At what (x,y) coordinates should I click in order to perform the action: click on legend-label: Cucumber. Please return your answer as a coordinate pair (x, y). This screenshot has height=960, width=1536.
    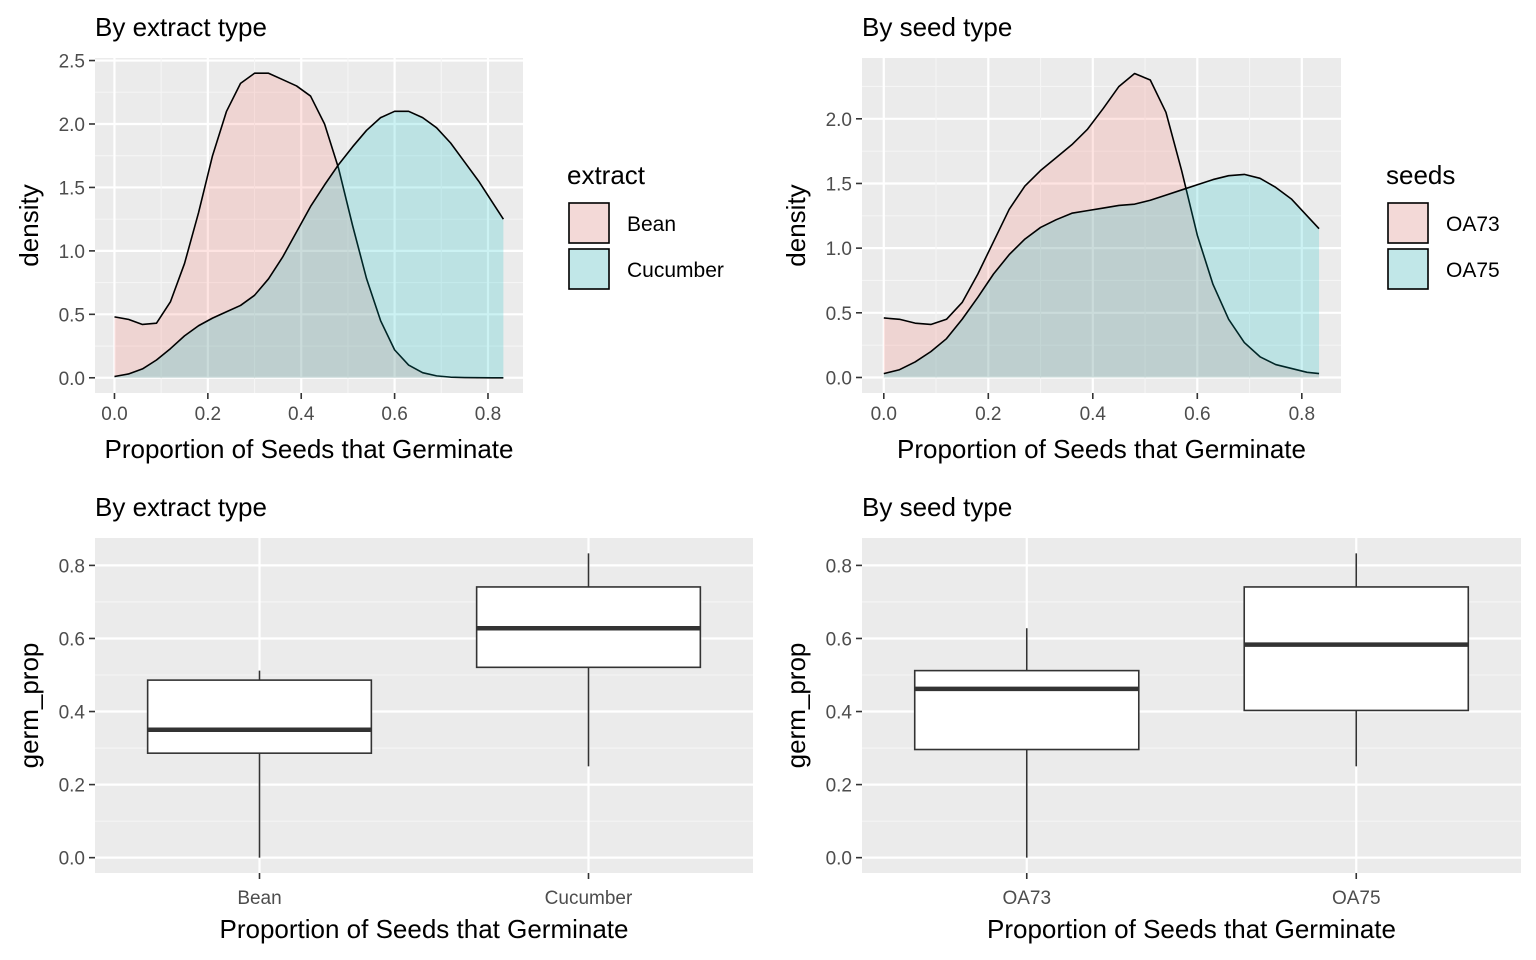
    Looking at the image, I should click on (675, 270).